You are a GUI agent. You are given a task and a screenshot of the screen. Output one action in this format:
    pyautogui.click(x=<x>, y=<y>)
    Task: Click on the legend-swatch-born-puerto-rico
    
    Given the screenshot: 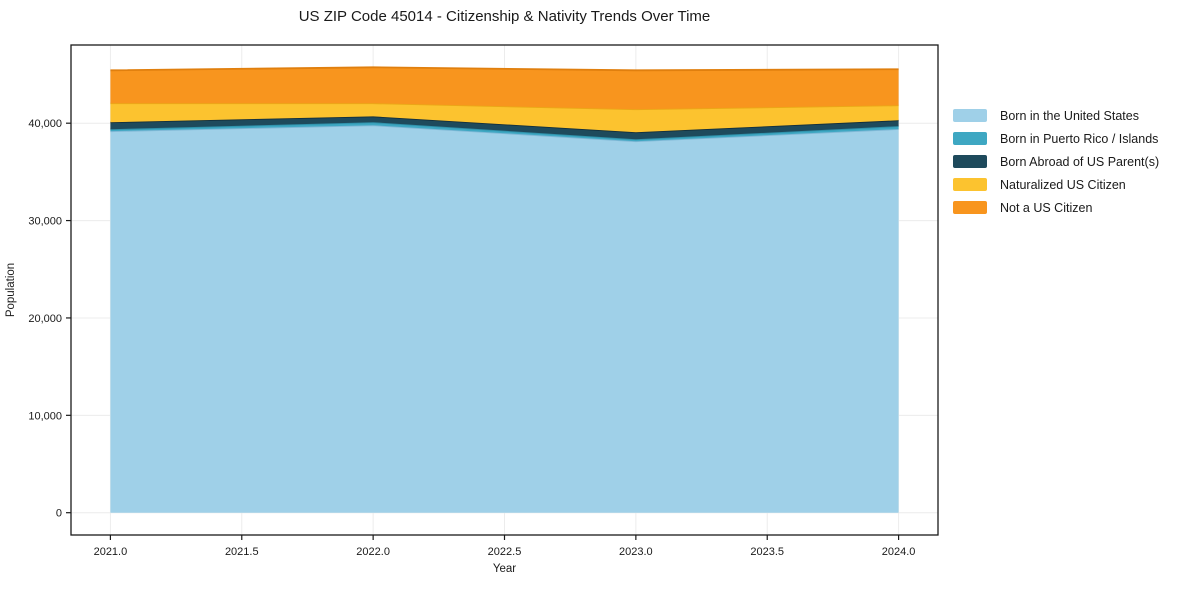 What is the action you would take?
    pyautogui.click(x=970, y=138)
    